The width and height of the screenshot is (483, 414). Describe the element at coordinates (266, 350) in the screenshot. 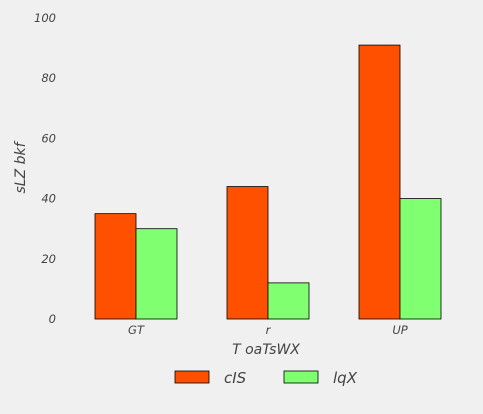

I see `x-axis-label: T oaTsWX` at that location.